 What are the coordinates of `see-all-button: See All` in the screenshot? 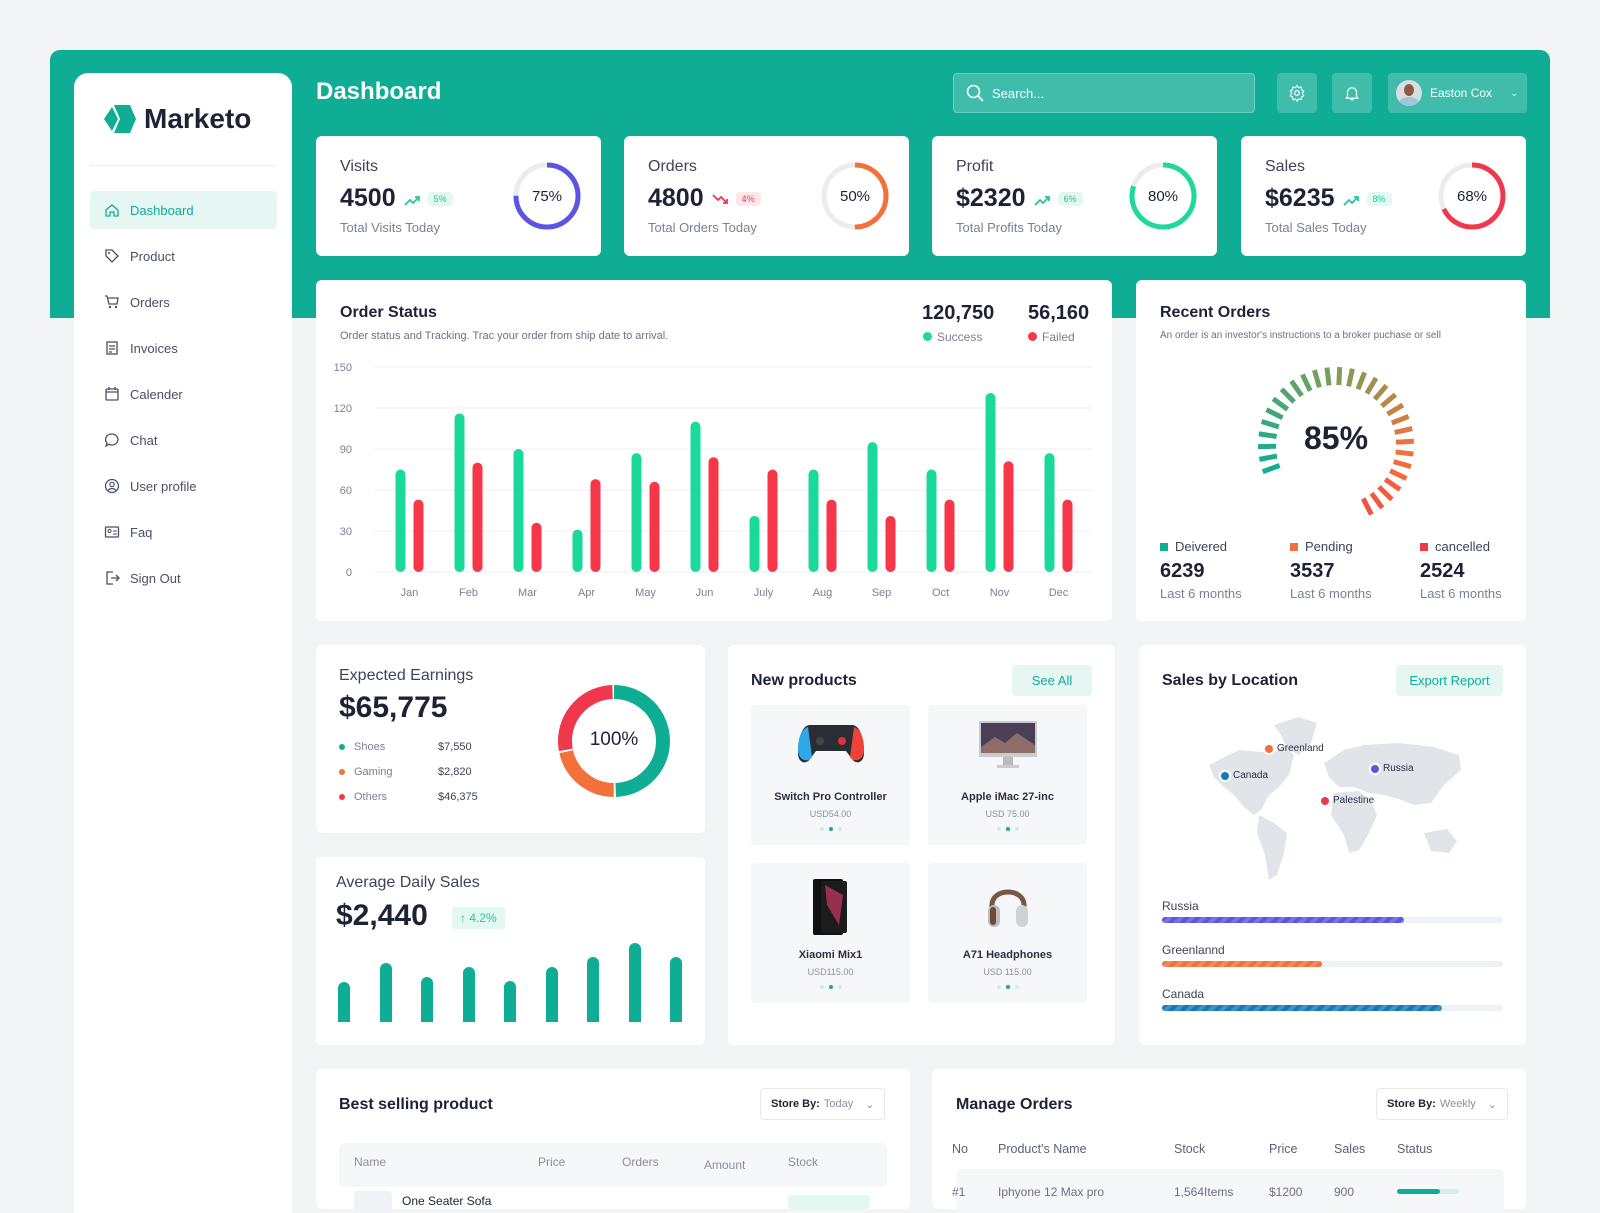 It's located at (1052, 680).